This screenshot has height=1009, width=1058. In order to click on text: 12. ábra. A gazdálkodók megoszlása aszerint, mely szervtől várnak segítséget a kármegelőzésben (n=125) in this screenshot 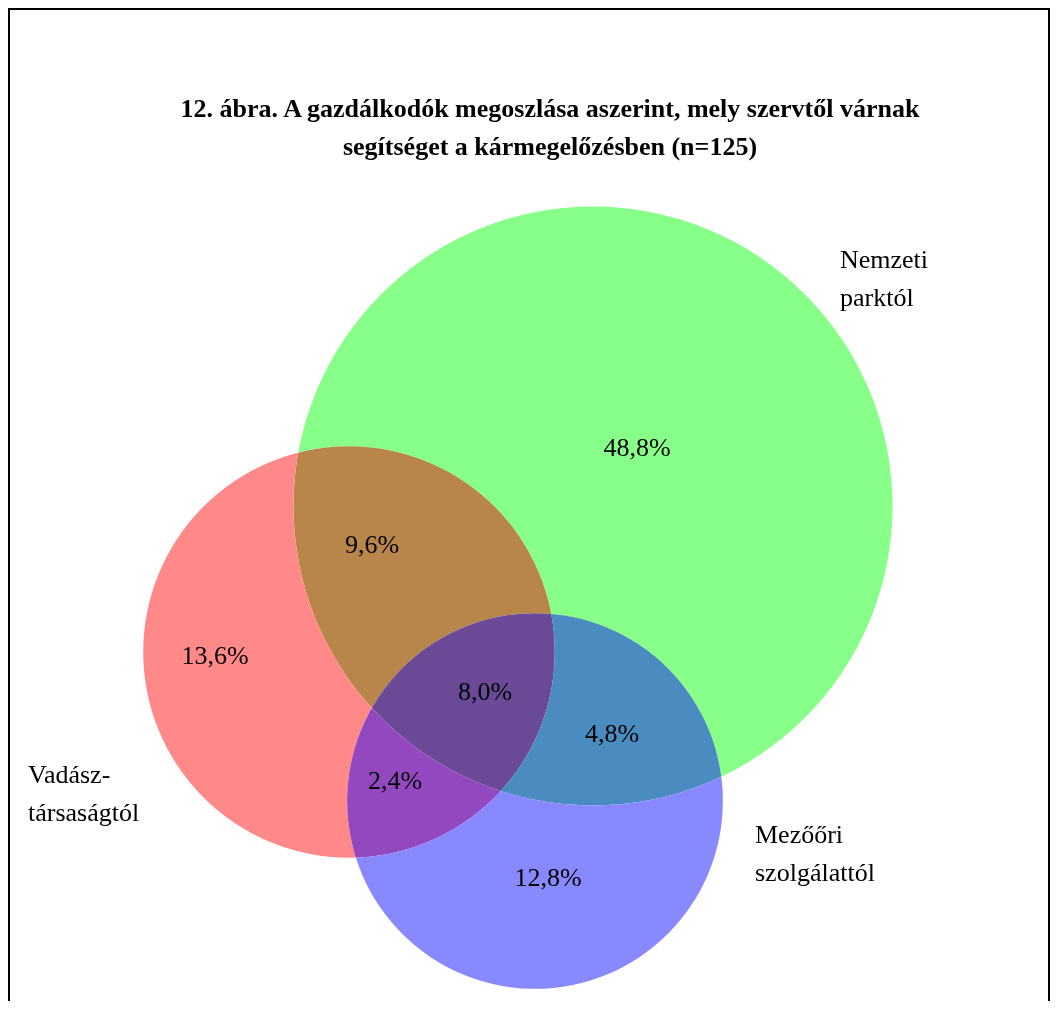, I will do `click(550, 128)`.